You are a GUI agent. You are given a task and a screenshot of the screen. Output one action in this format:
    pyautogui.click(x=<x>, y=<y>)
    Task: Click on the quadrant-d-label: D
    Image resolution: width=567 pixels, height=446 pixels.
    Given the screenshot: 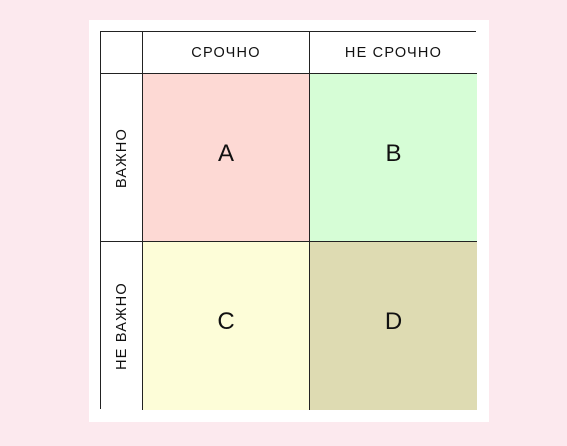 What is the action you would take?
    pyautogui.click(x=393, y=321)
    